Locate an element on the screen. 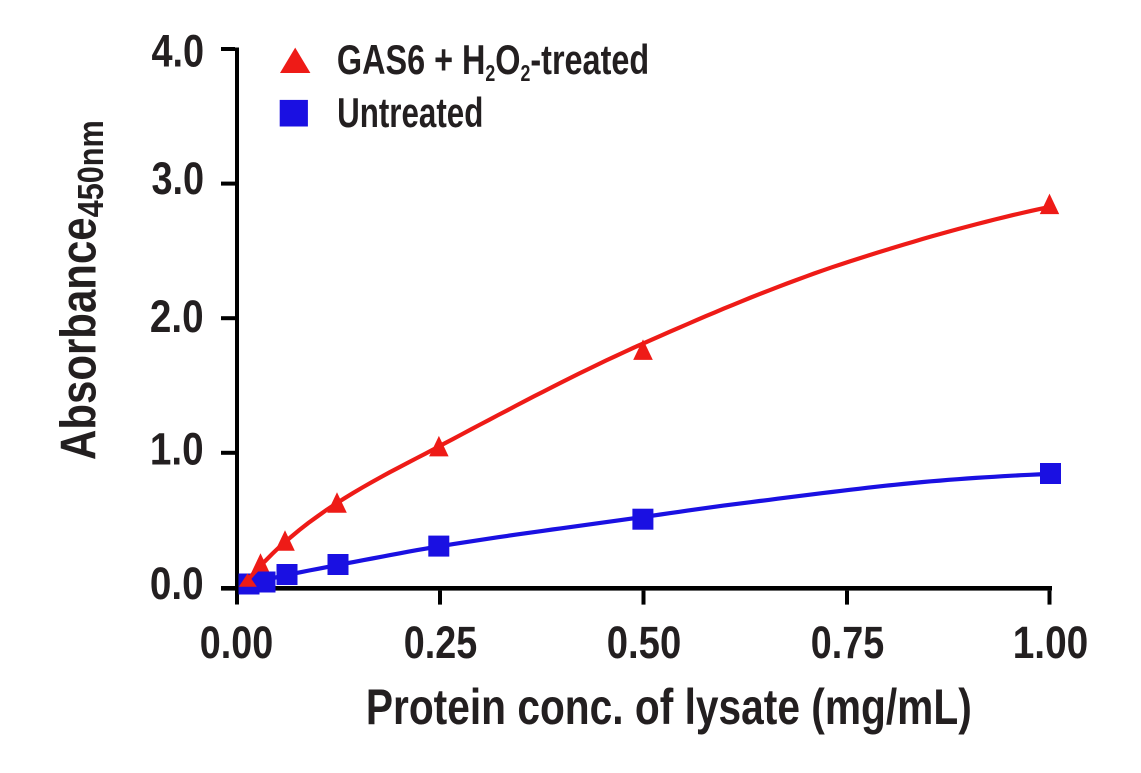  svg-text: 3.0 is located at coordinates (177, 178).